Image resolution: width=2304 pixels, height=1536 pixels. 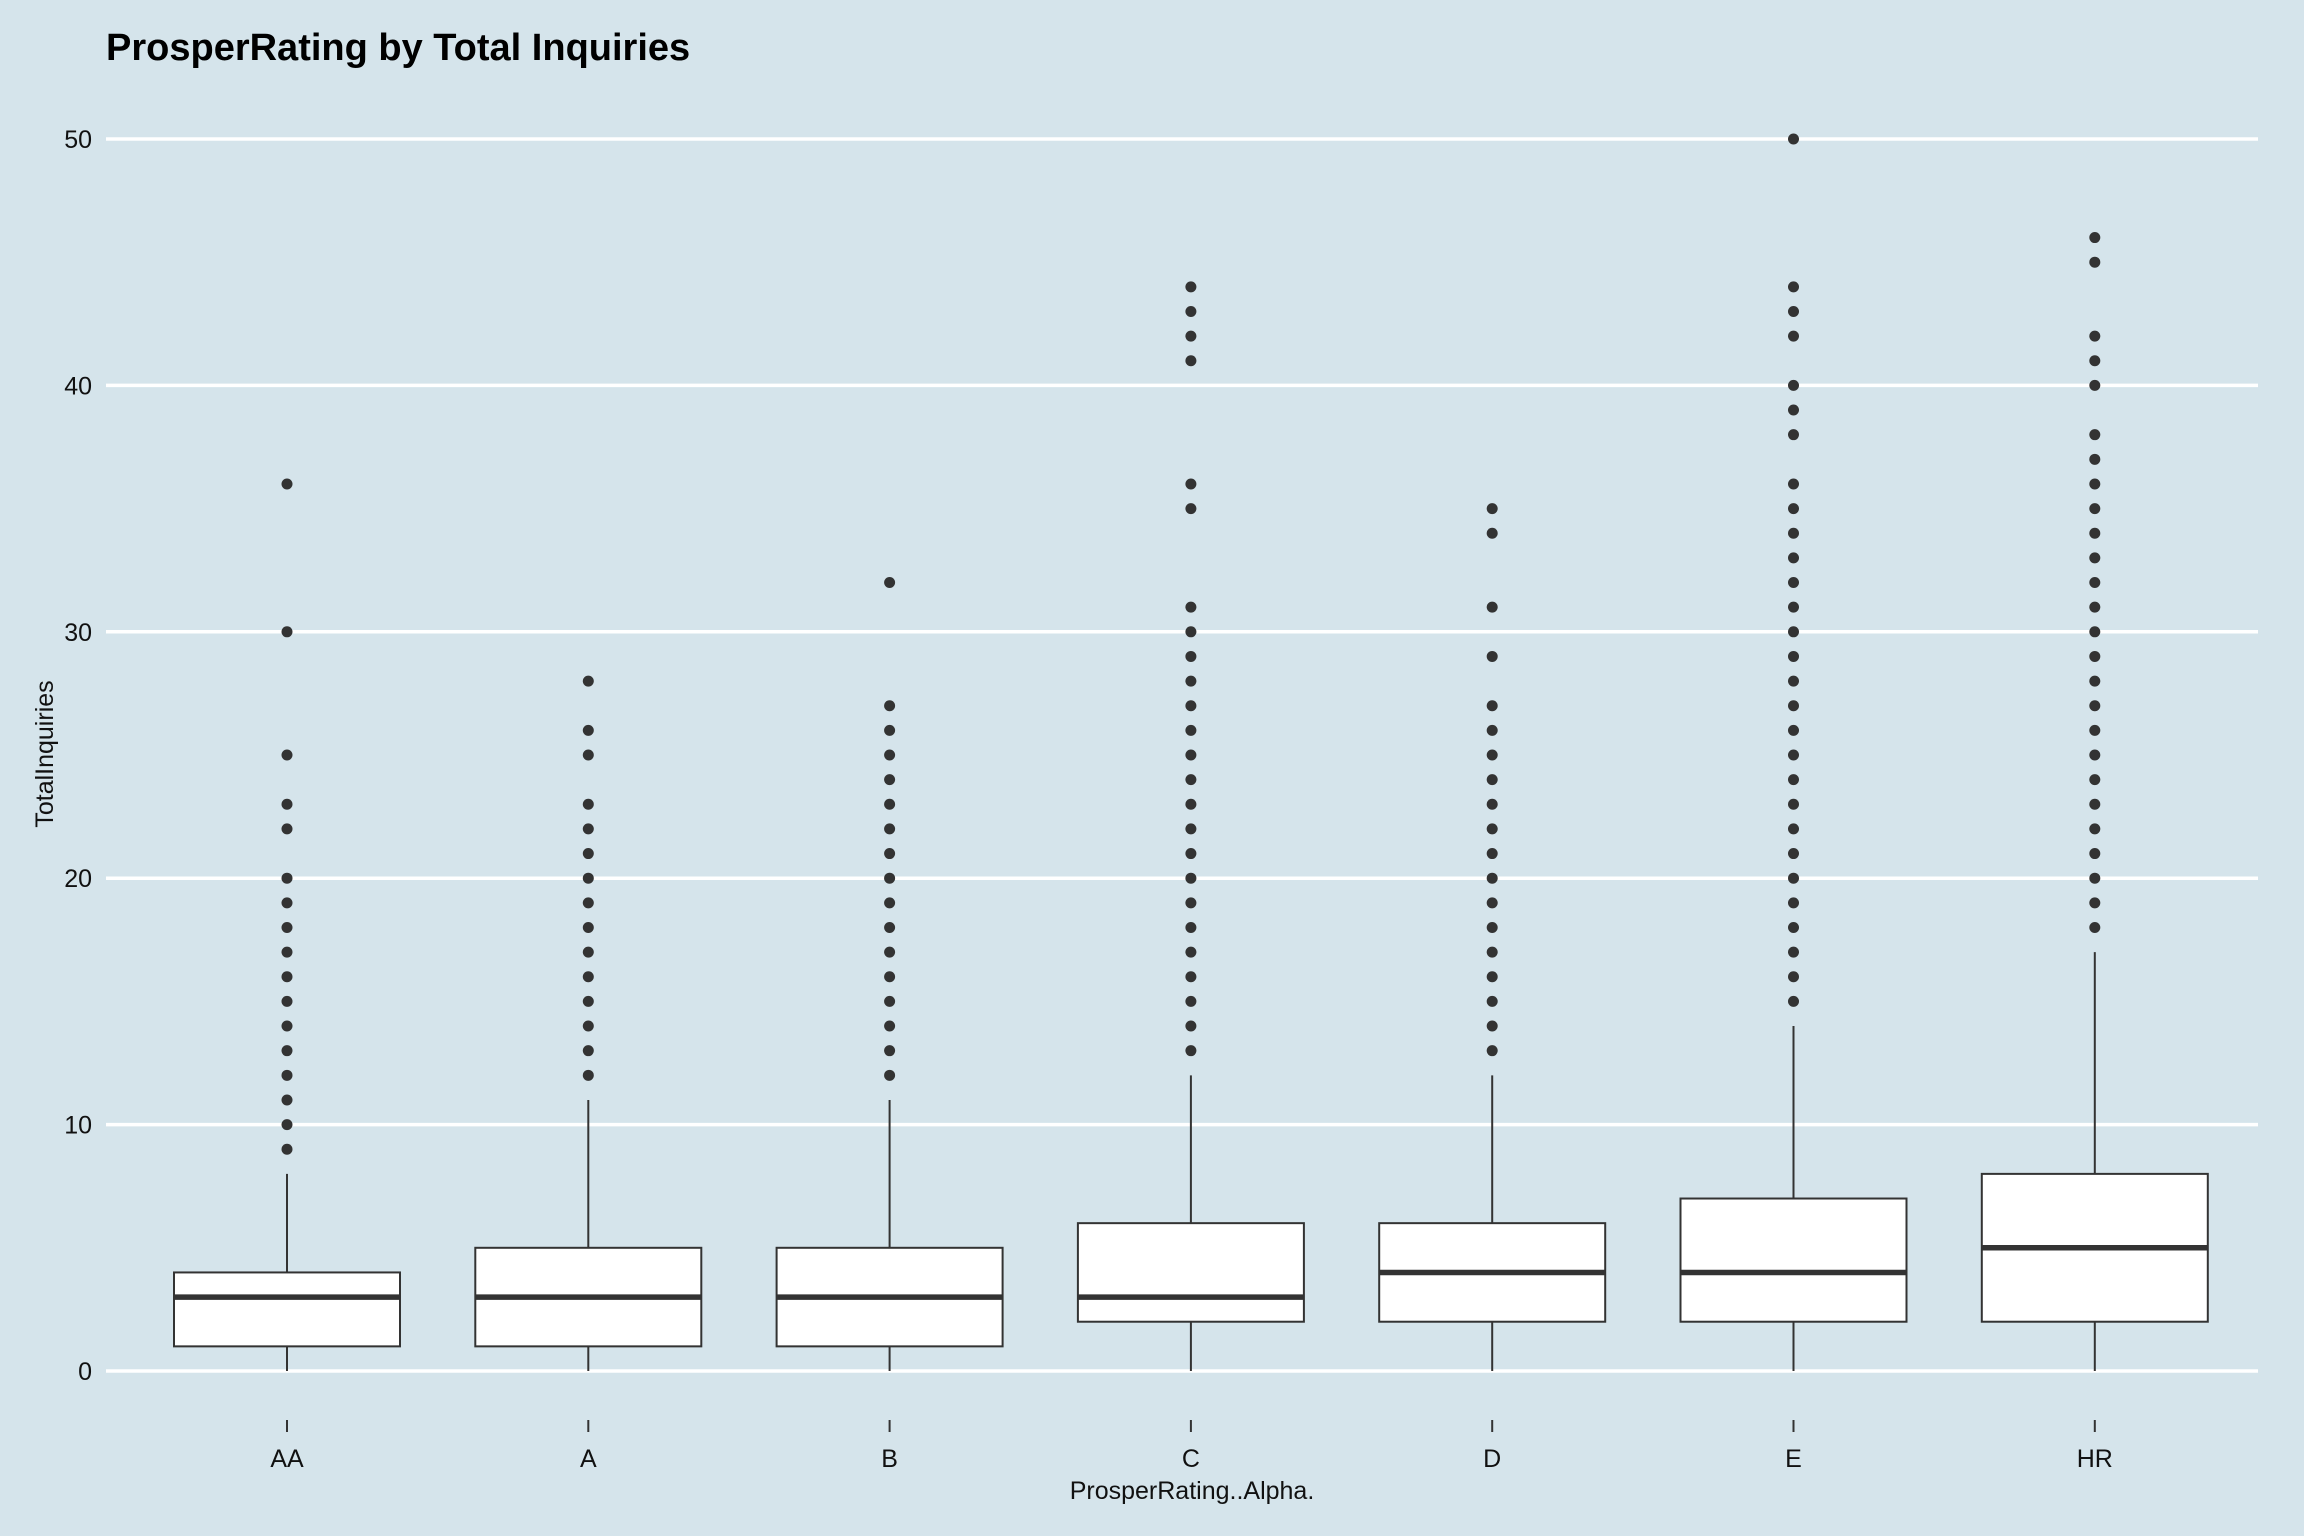 I want to click on x-tick-label: AA, so click(x=287, y=1459).